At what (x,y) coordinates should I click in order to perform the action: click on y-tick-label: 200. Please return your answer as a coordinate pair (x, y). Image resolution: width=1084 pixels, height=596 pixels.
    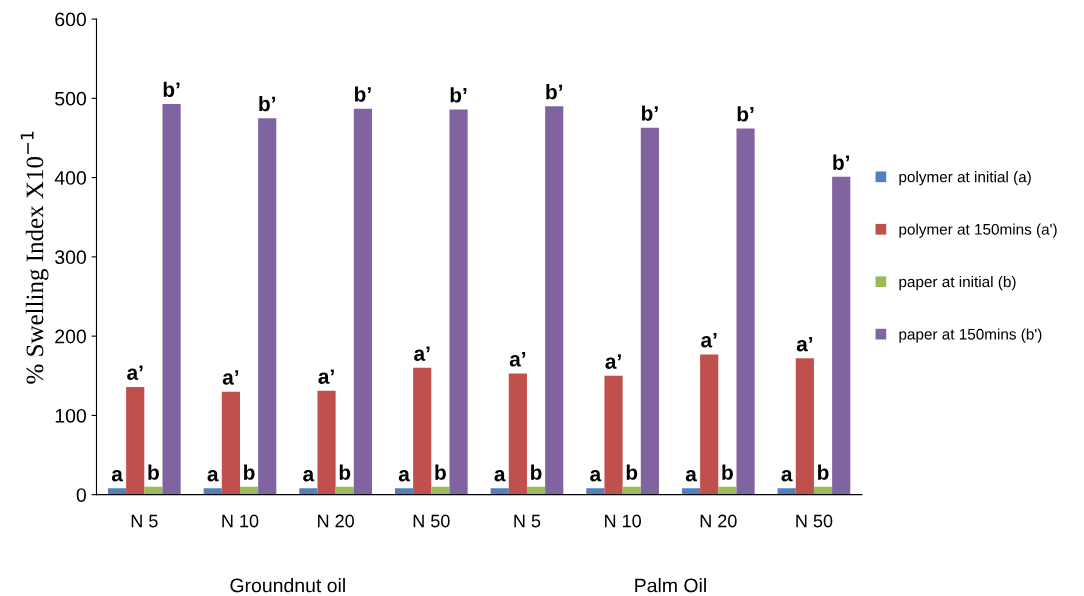
    Looking at the image, I should click on (70, 336).